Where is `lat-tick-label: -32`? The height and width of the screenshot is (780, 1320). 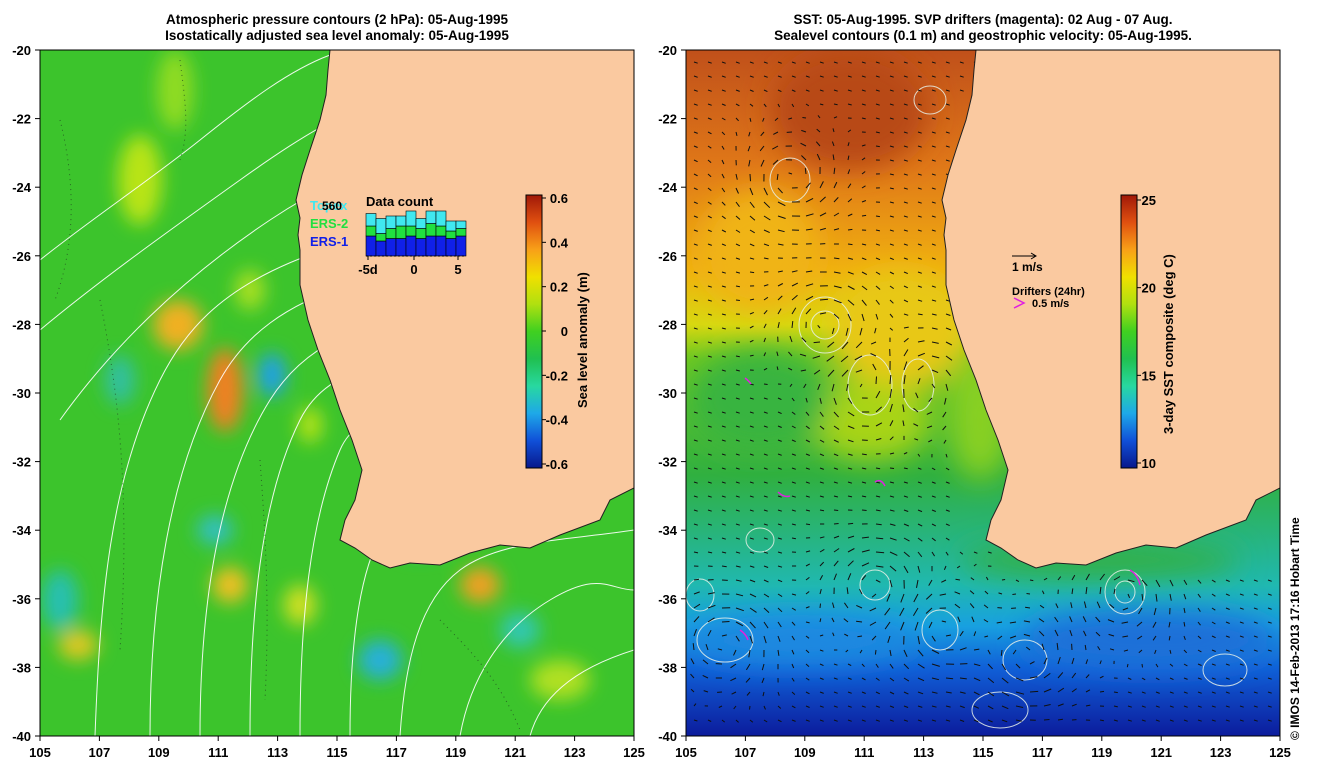
lat-tick-label: -32 is located at coordinates (667, 462).